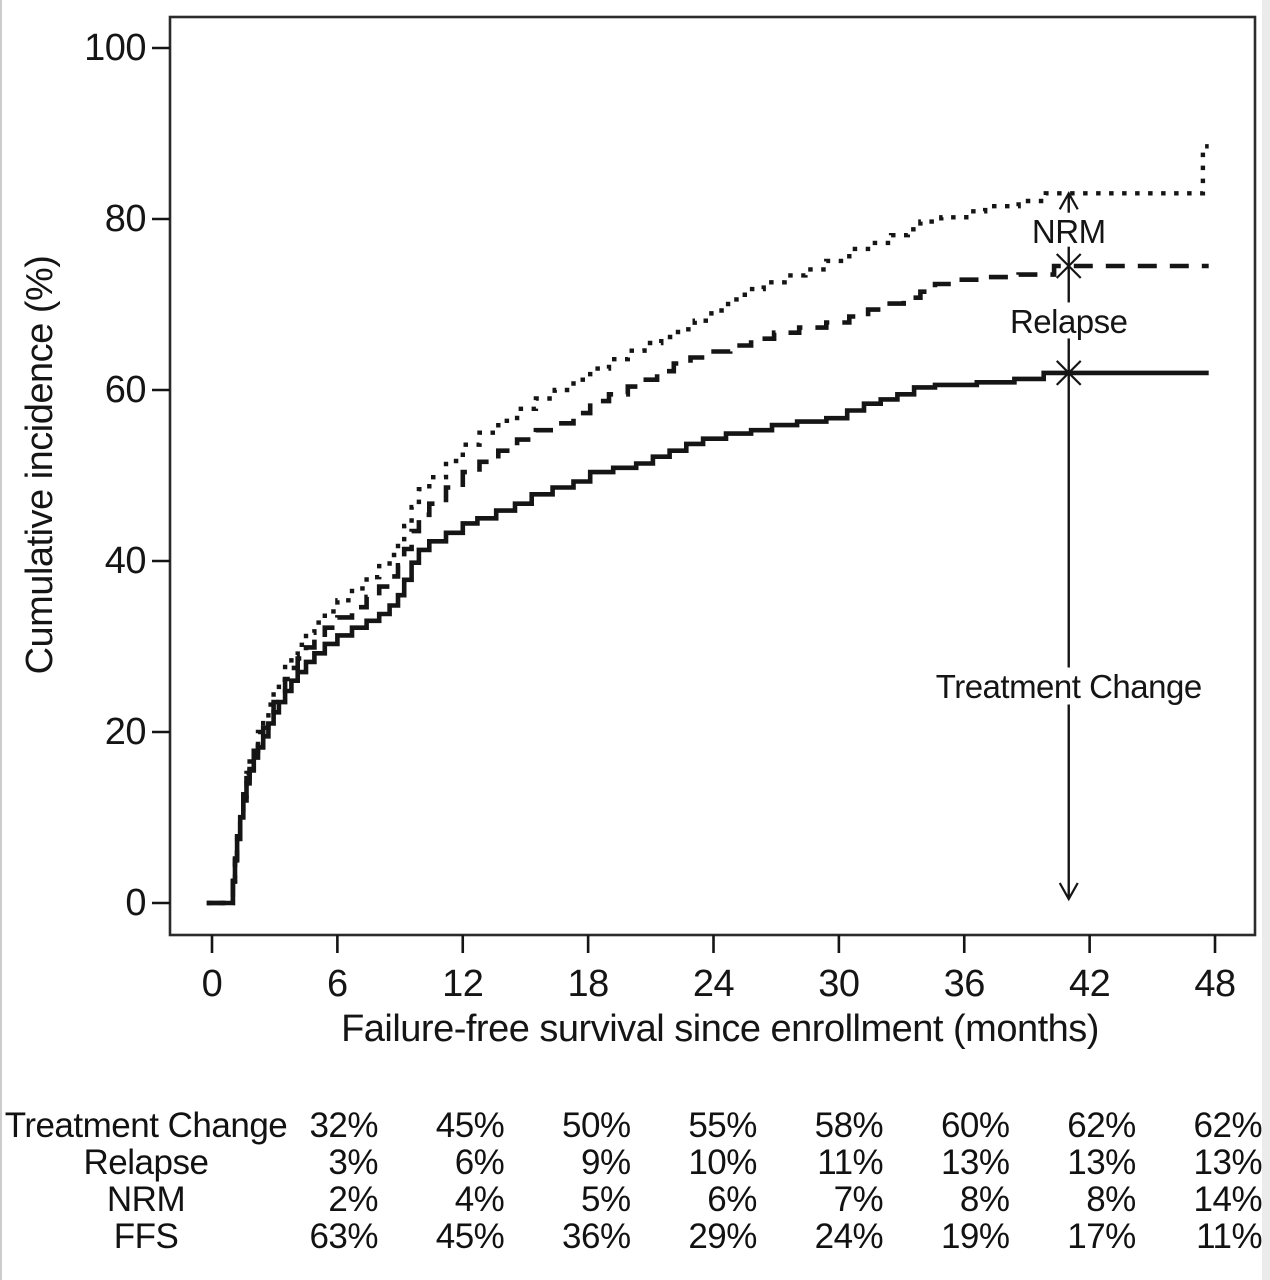 The width and height of the screenshot is (1270, 1280). I want to click on y-tick-label: 0, so click(135, 903).